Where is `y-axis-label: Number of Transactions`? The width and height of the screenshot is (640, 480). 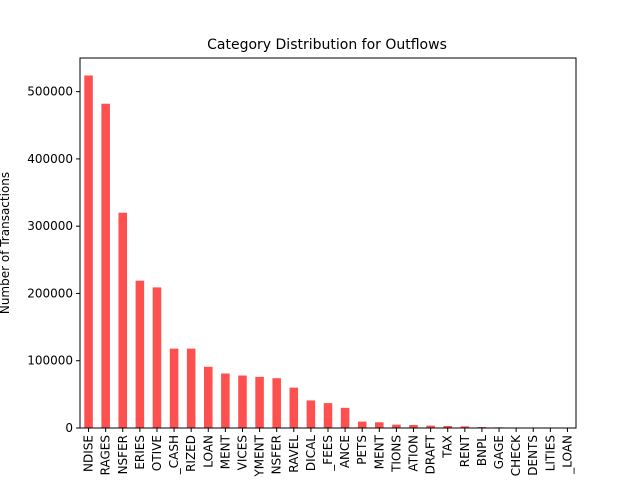
y-axis-label: Number of Transactions is located at coordinates (6, 243).